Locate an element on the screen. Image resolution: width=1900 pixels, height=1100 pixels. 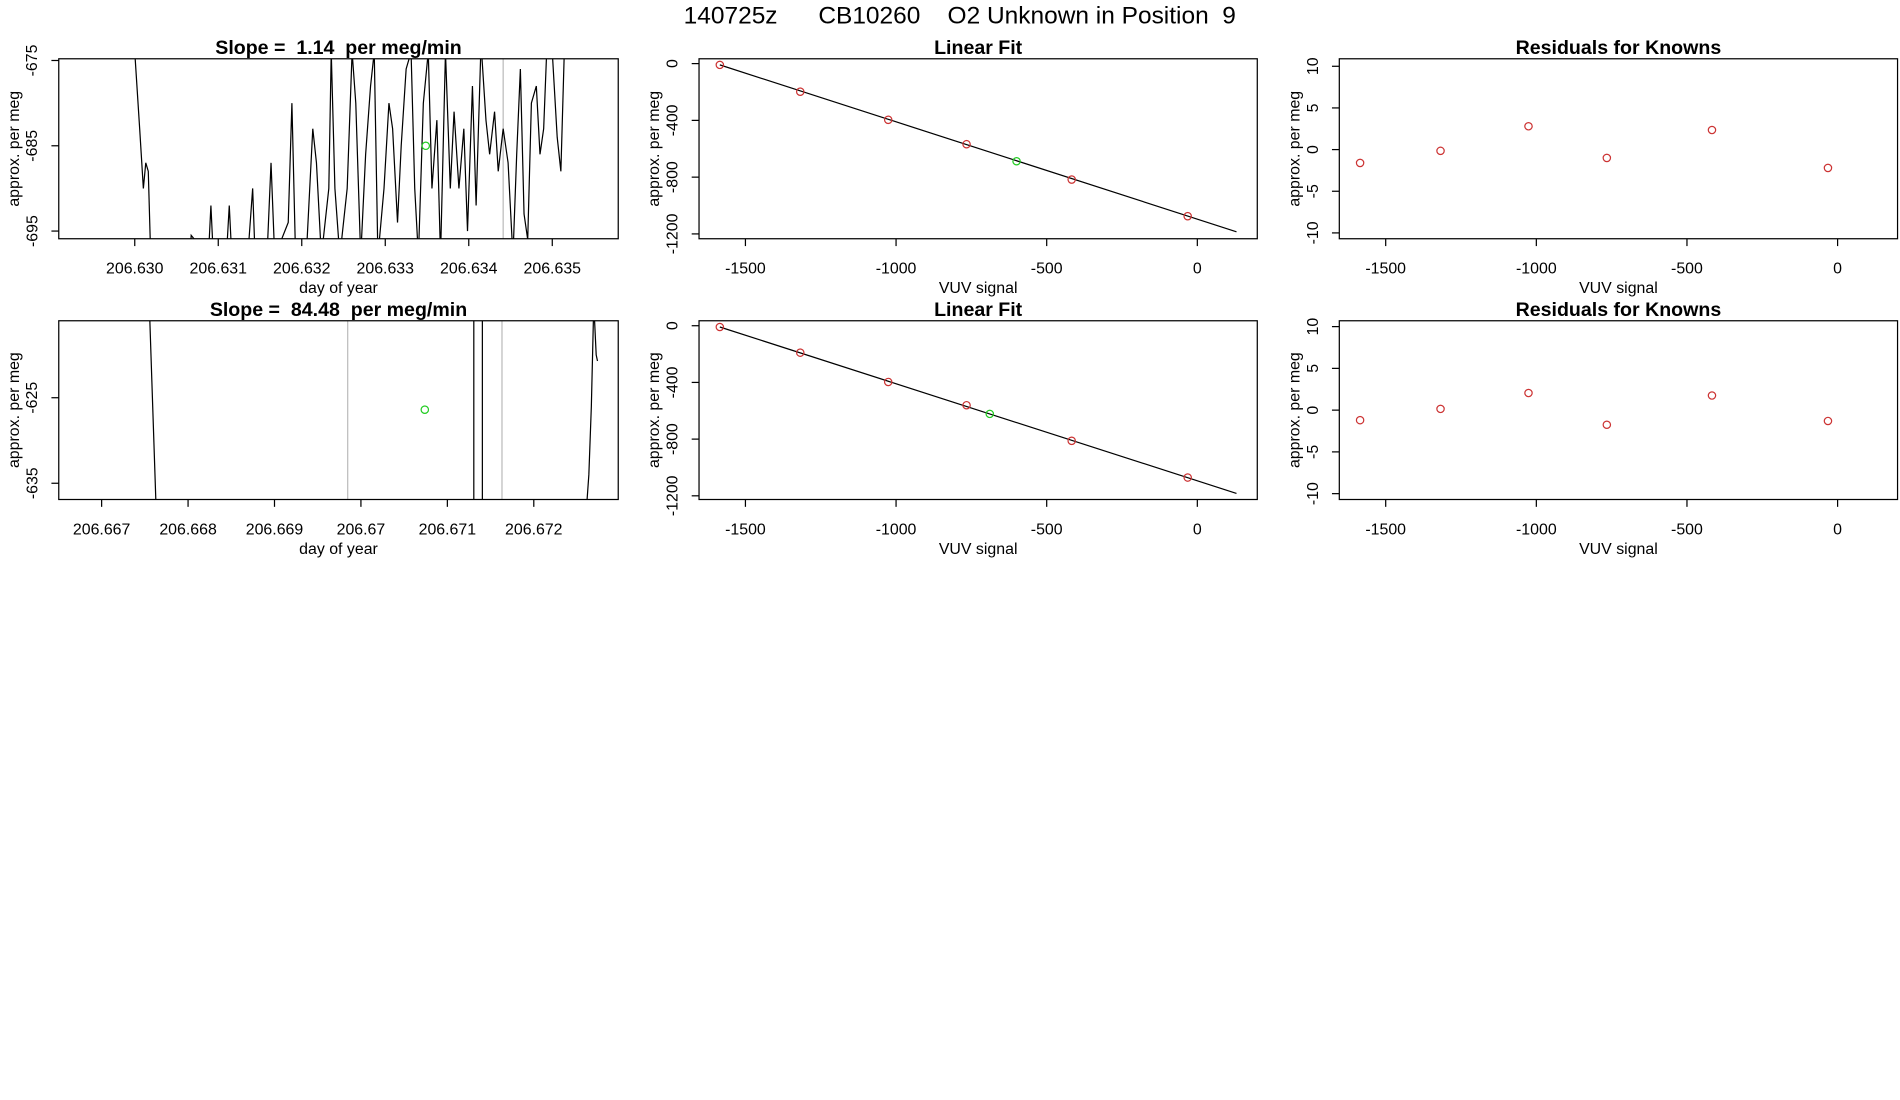
y-tick-label: -10 is located at coordinates (1313, 232).